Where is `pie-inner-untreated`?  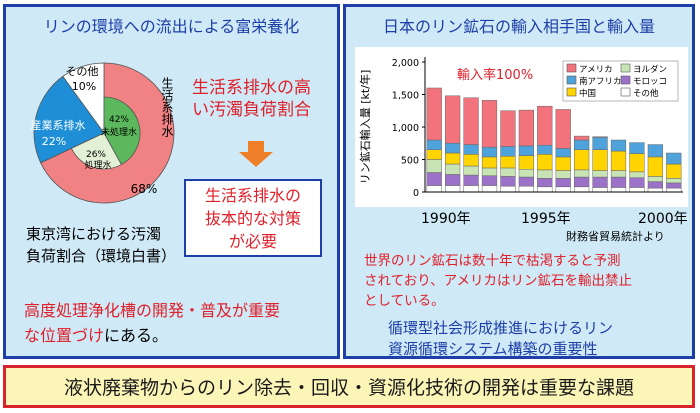 pie-inner-untreated is located at coordinates (122, 131).